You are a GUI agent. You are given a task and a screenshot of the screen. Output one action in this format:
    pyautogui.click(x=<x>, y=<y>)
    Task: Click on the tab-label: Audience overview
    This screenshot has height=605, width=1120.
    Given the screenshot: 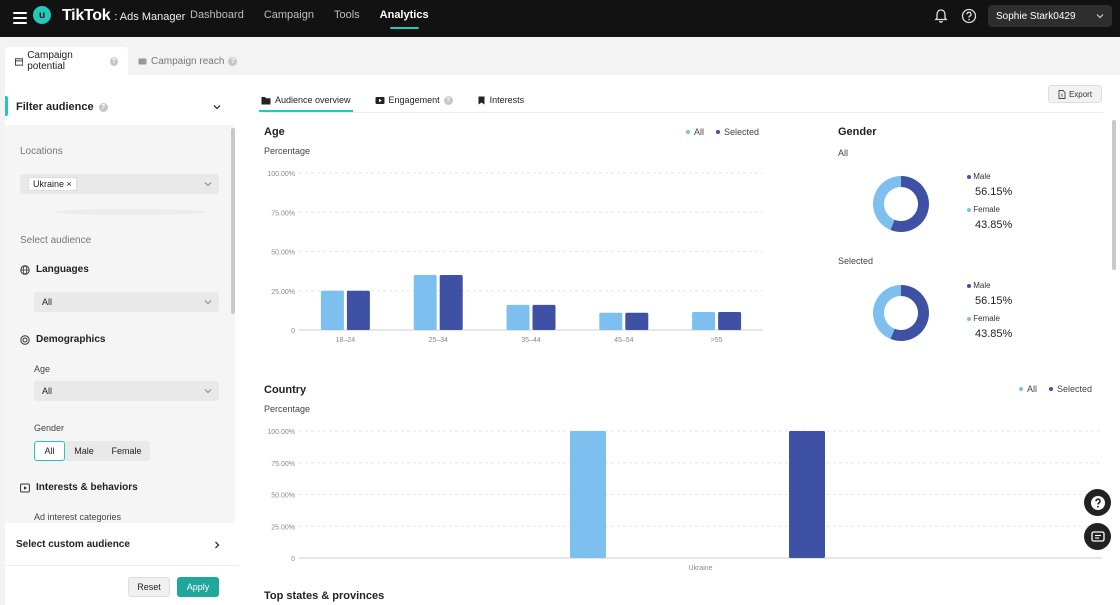 What is the action you would take?
    pyautogui.click(x=313, y=100)
    